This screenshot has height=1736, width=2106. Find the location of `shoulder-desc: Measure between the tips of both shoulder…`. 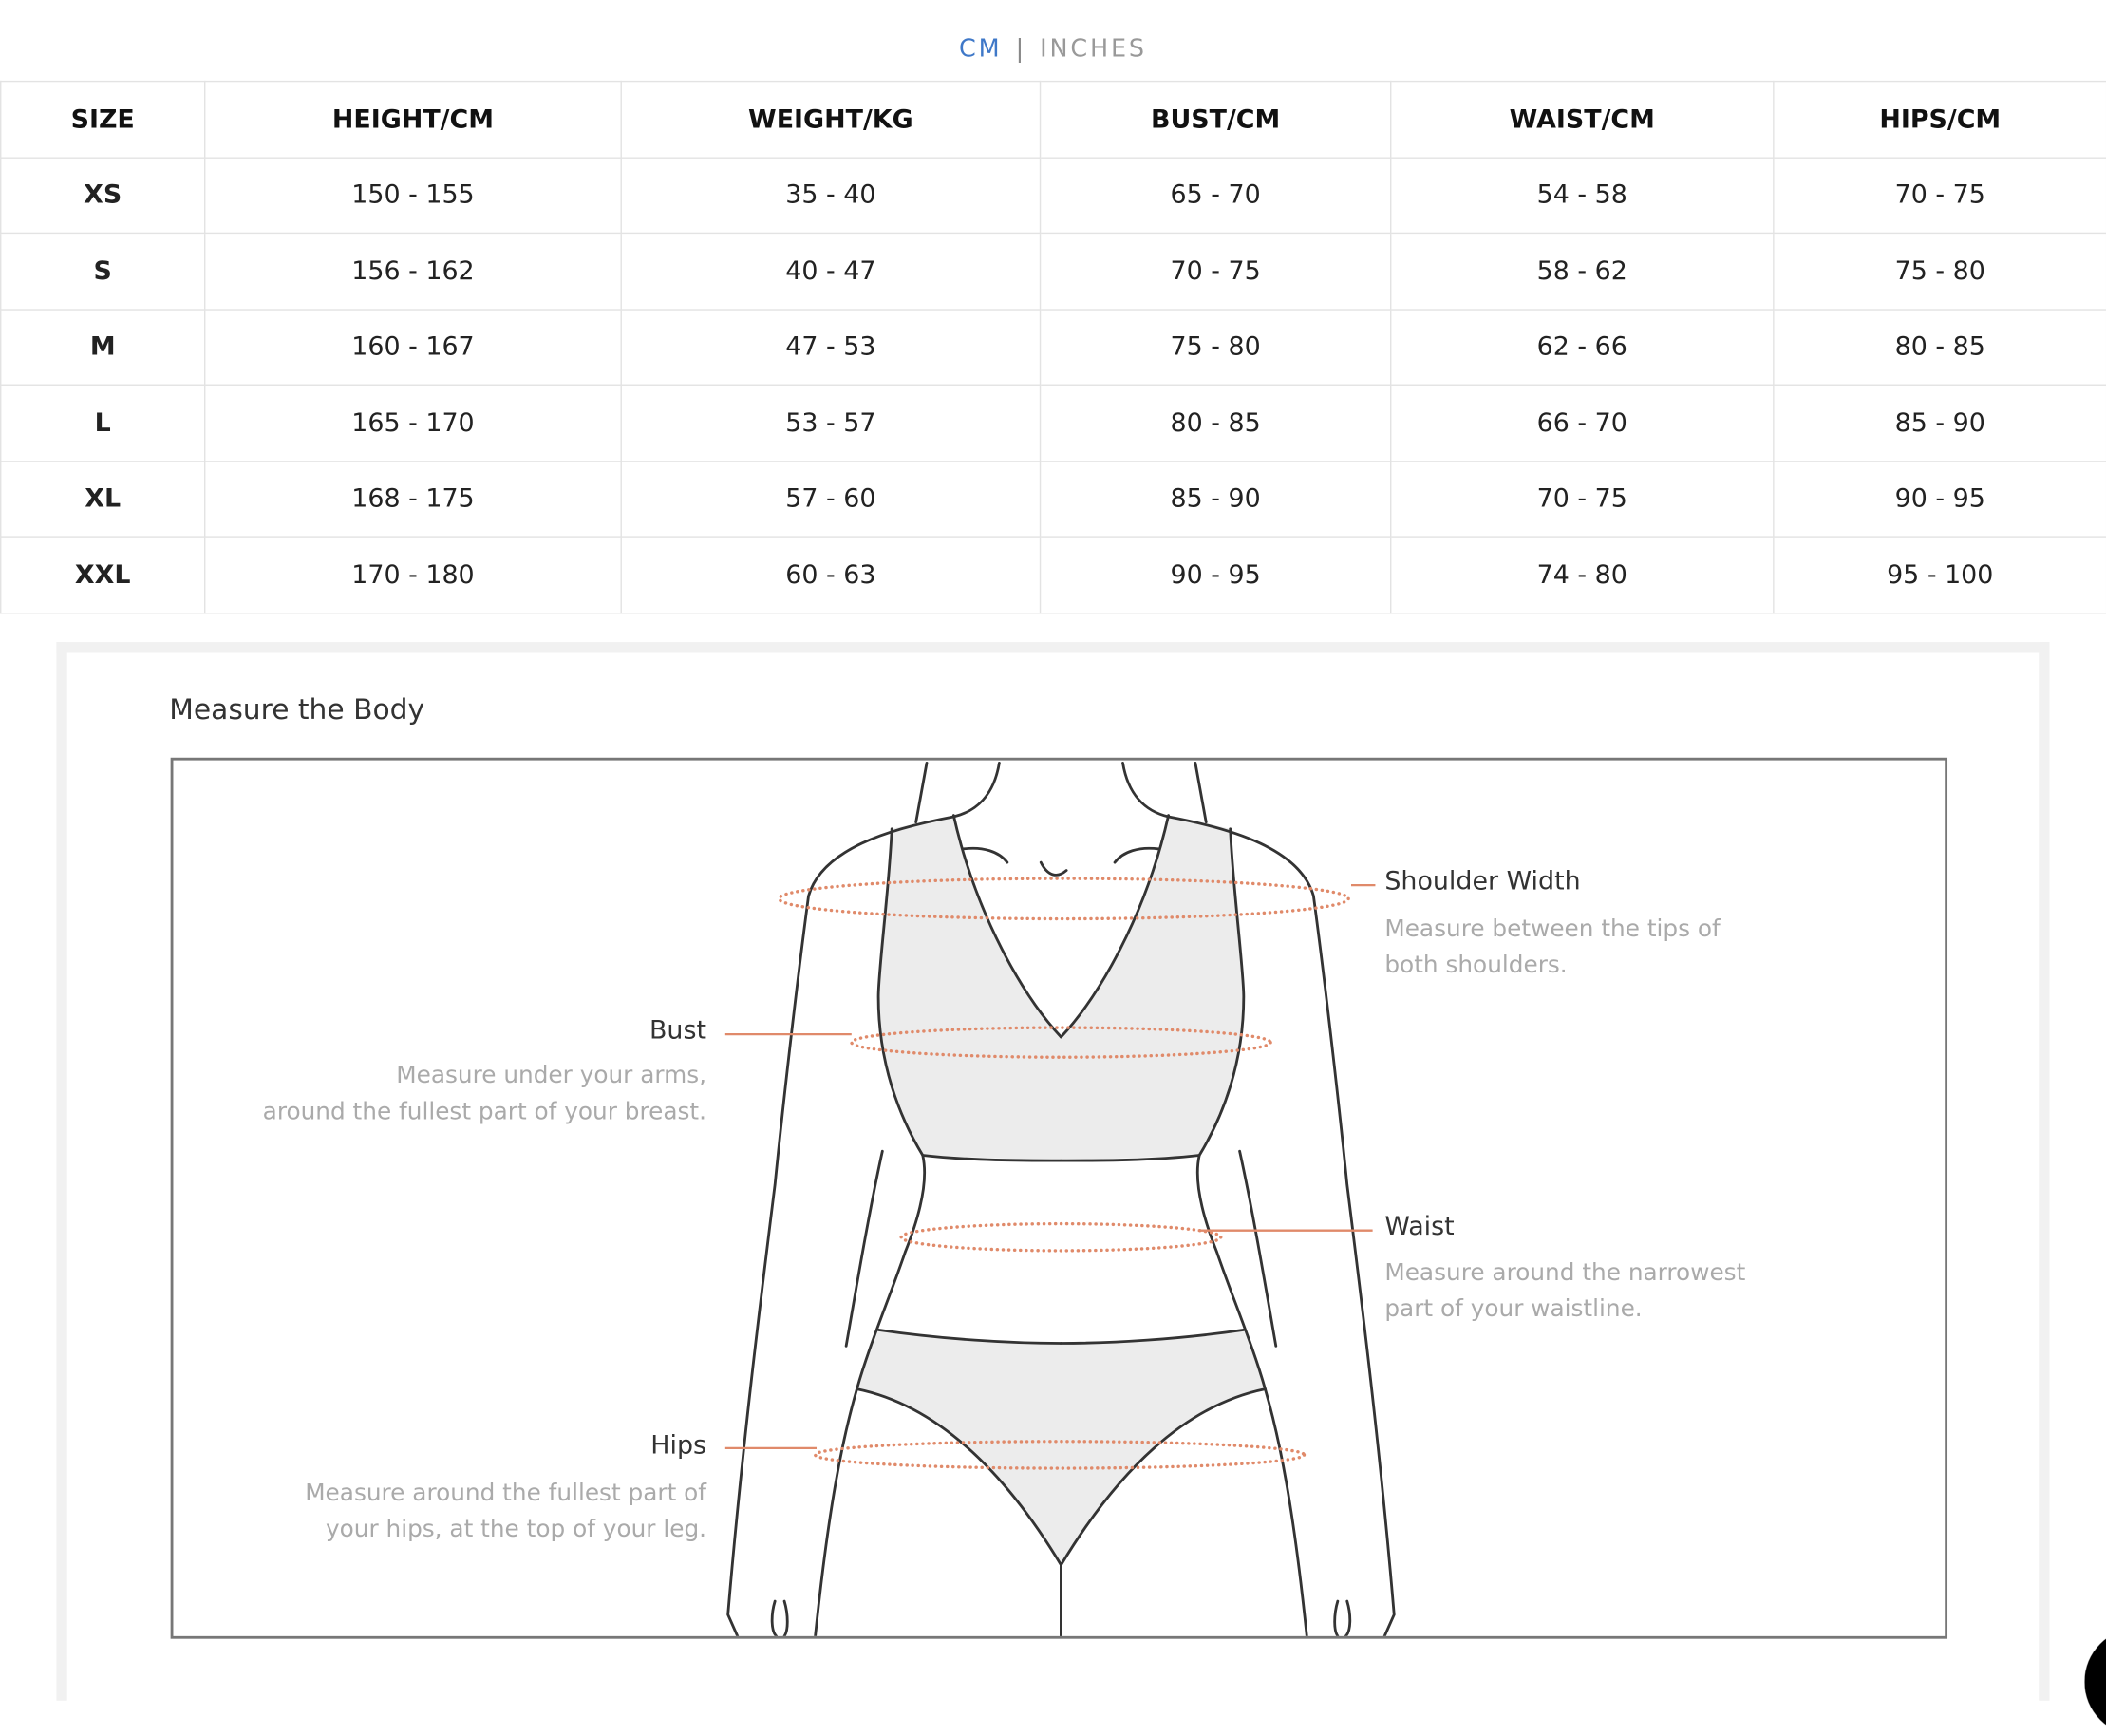

shoulder-desc: Measure between the tips of both shoulder… is located at coordinates (1553, 947).